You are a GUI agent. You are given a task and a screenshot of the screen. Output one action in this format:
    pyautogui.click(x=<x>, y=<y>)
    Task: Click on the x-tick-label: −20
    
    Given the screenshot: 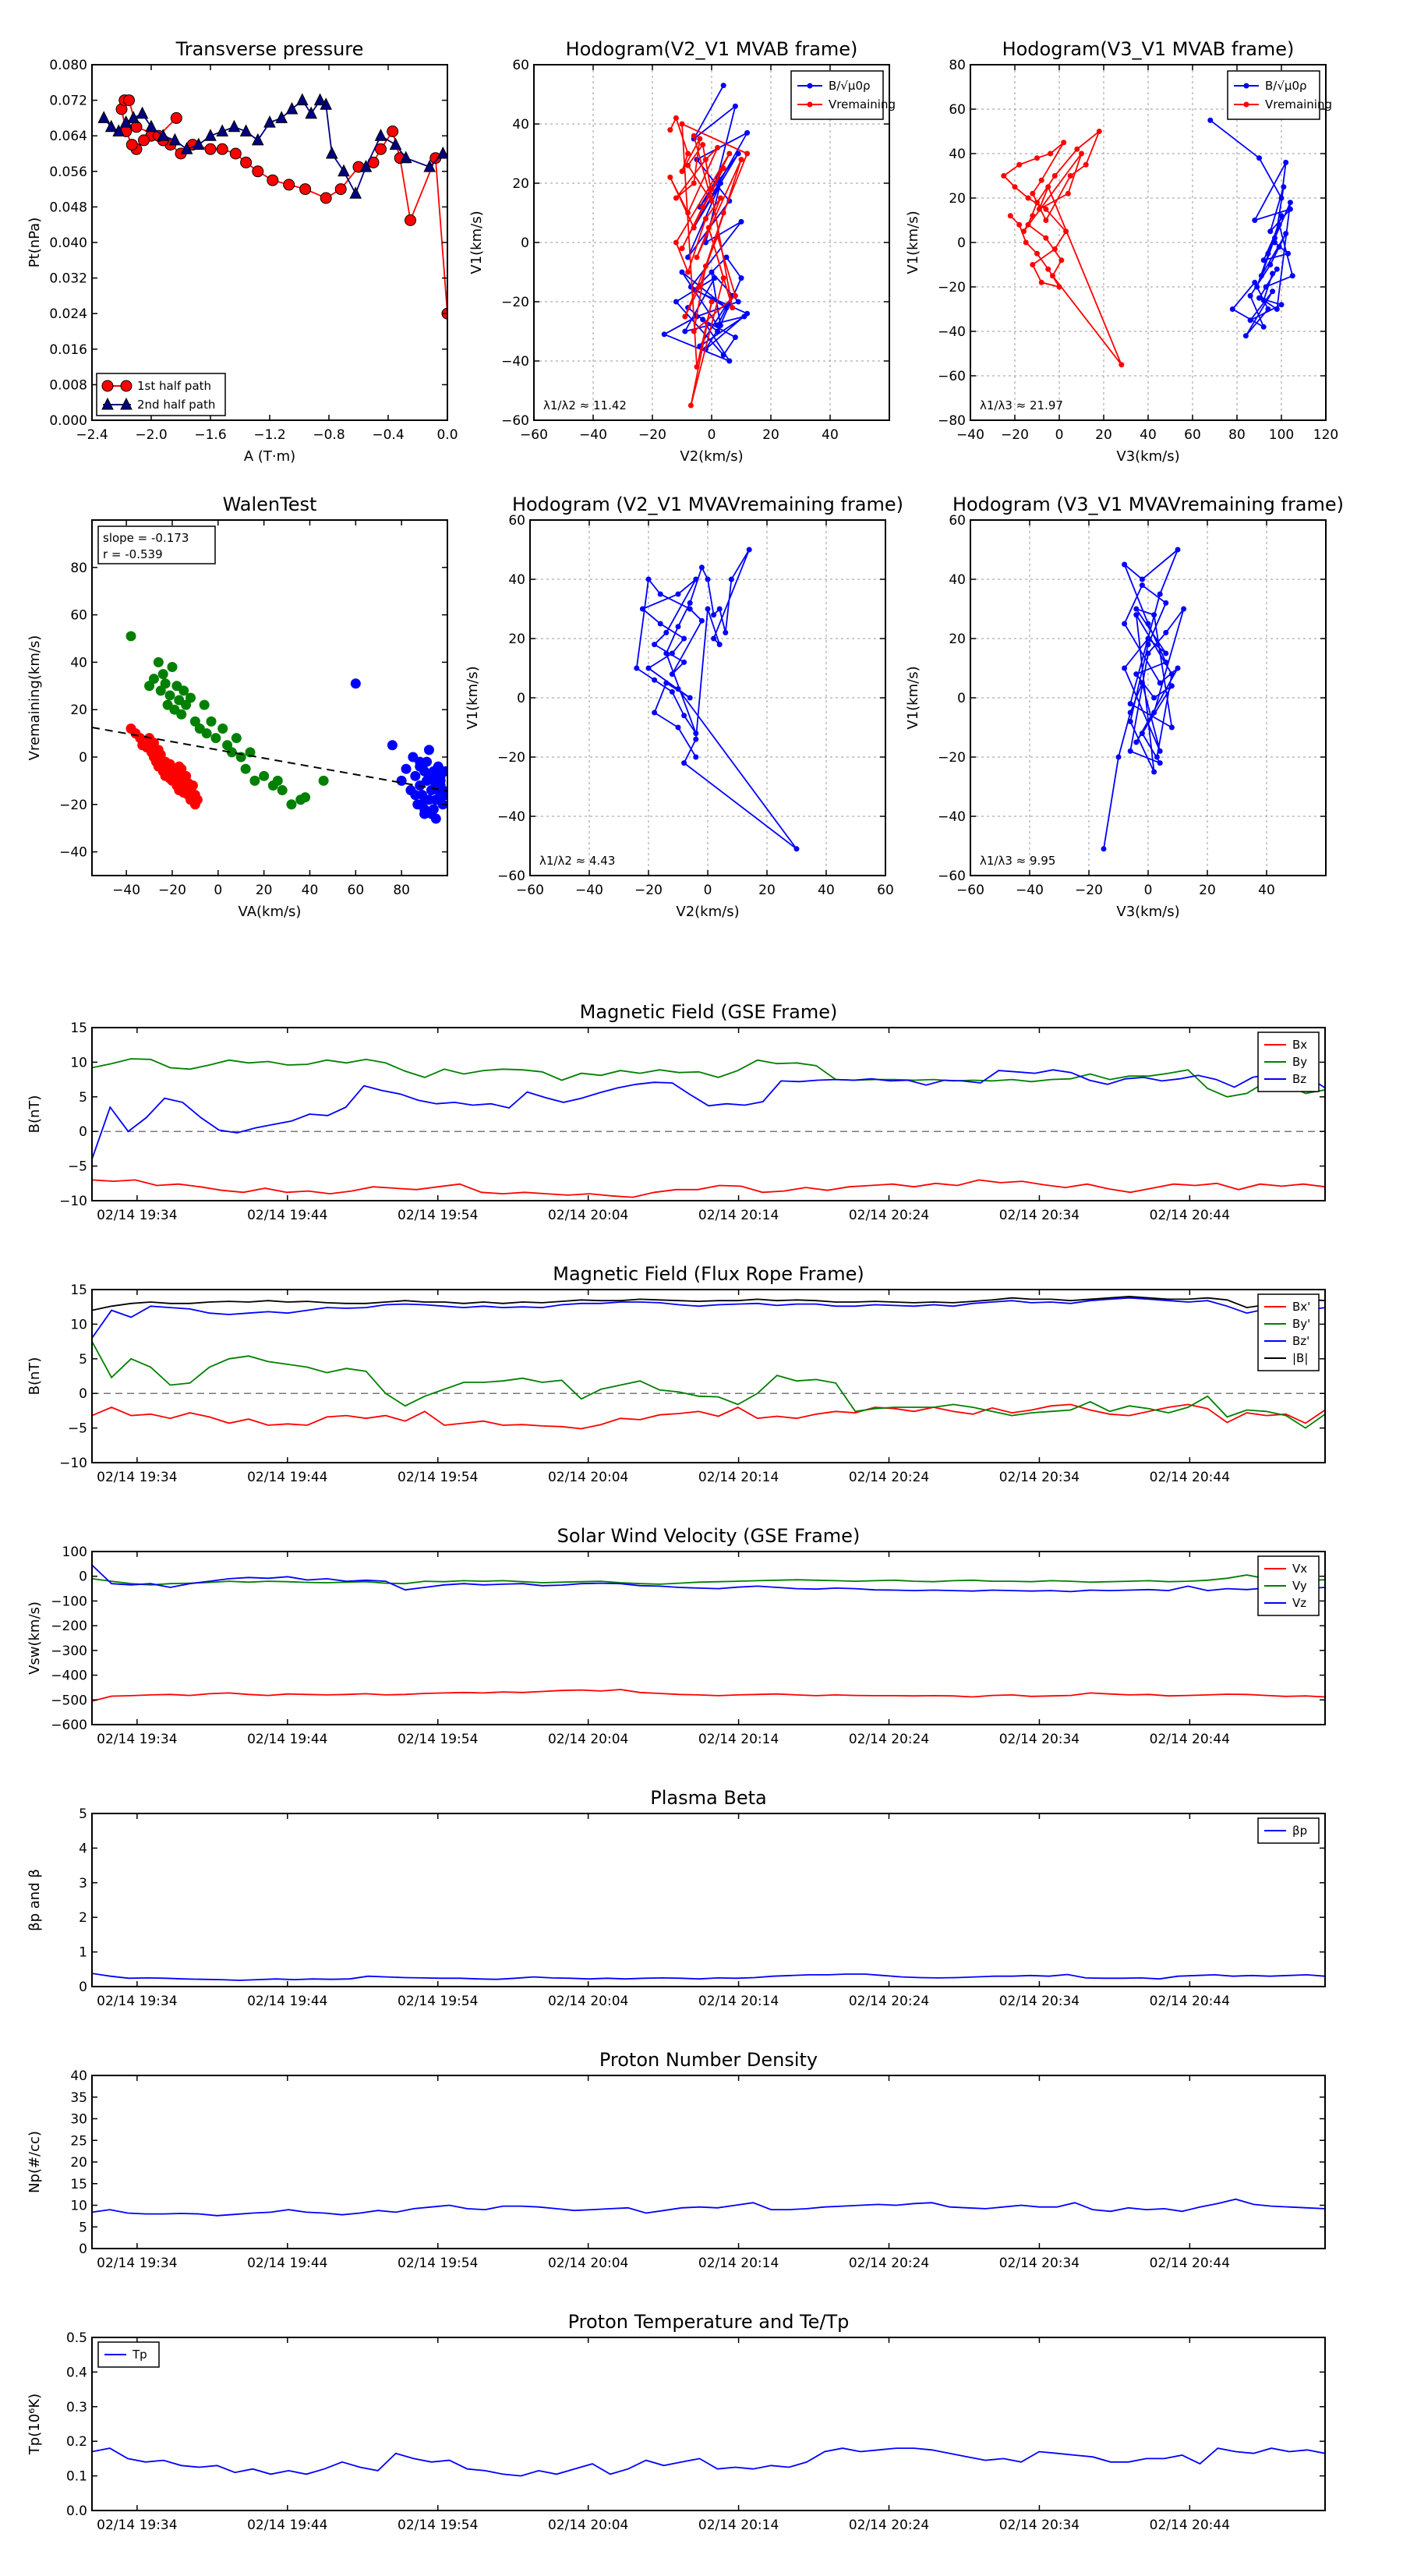 What is the action you would take?
    pyautogui.click(x=1089, y=890)
    